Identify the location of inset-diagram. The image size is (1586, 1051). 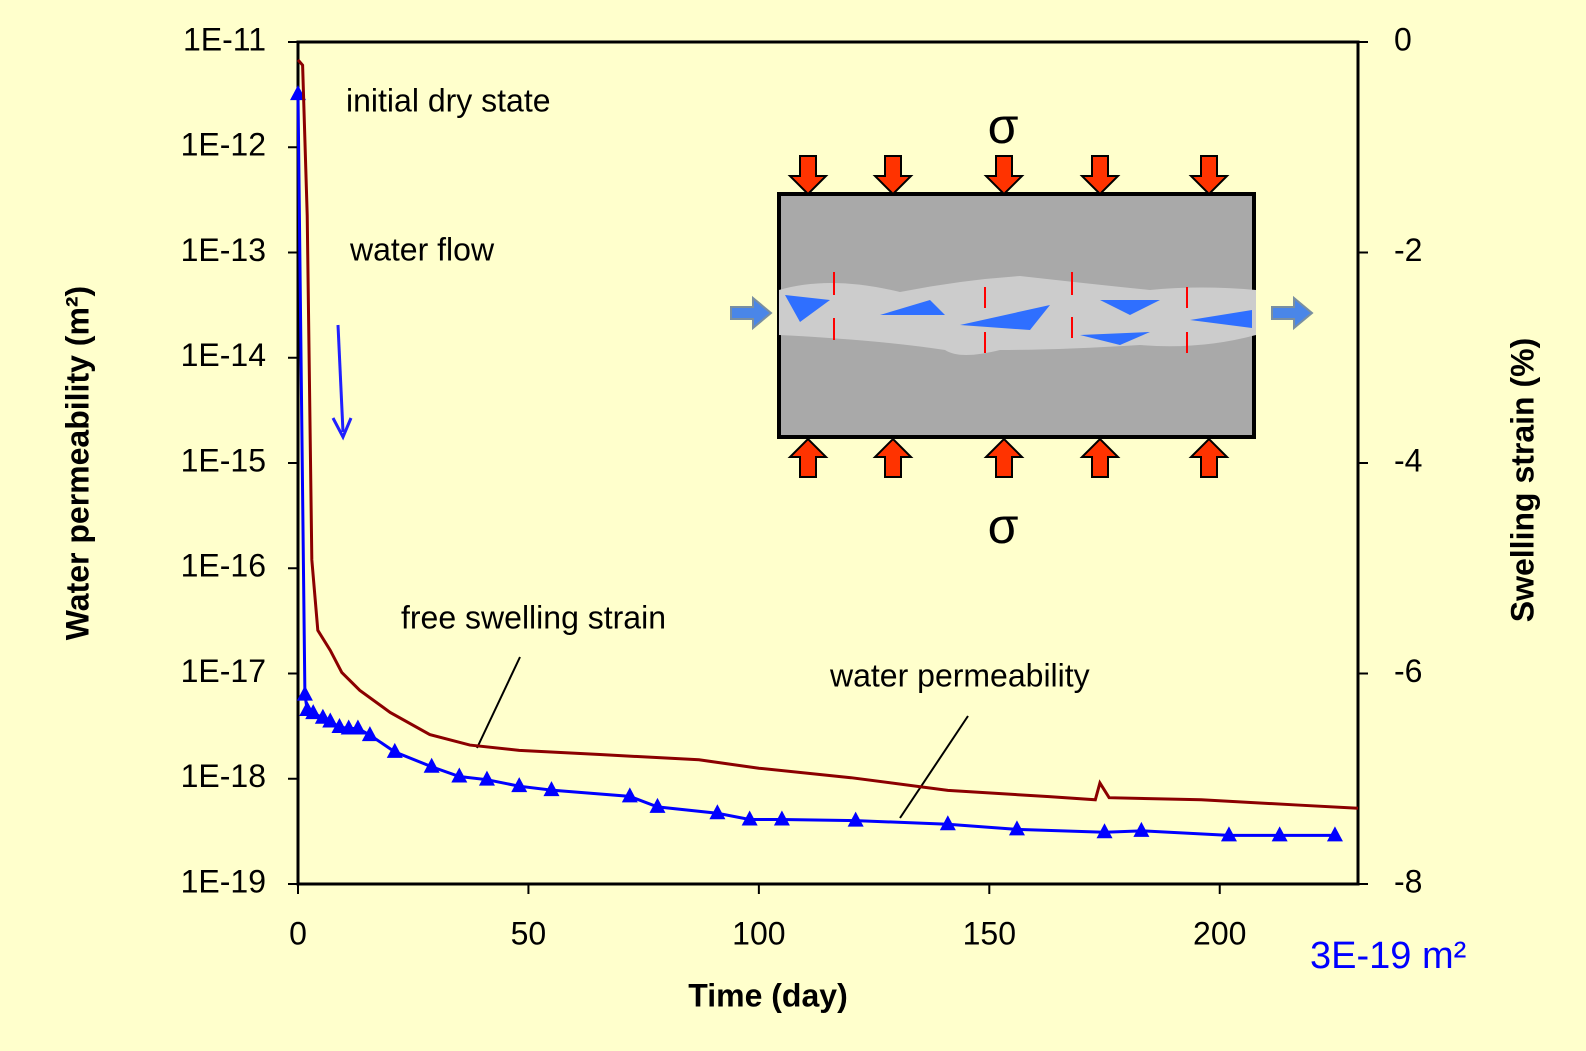
(1022, 316).